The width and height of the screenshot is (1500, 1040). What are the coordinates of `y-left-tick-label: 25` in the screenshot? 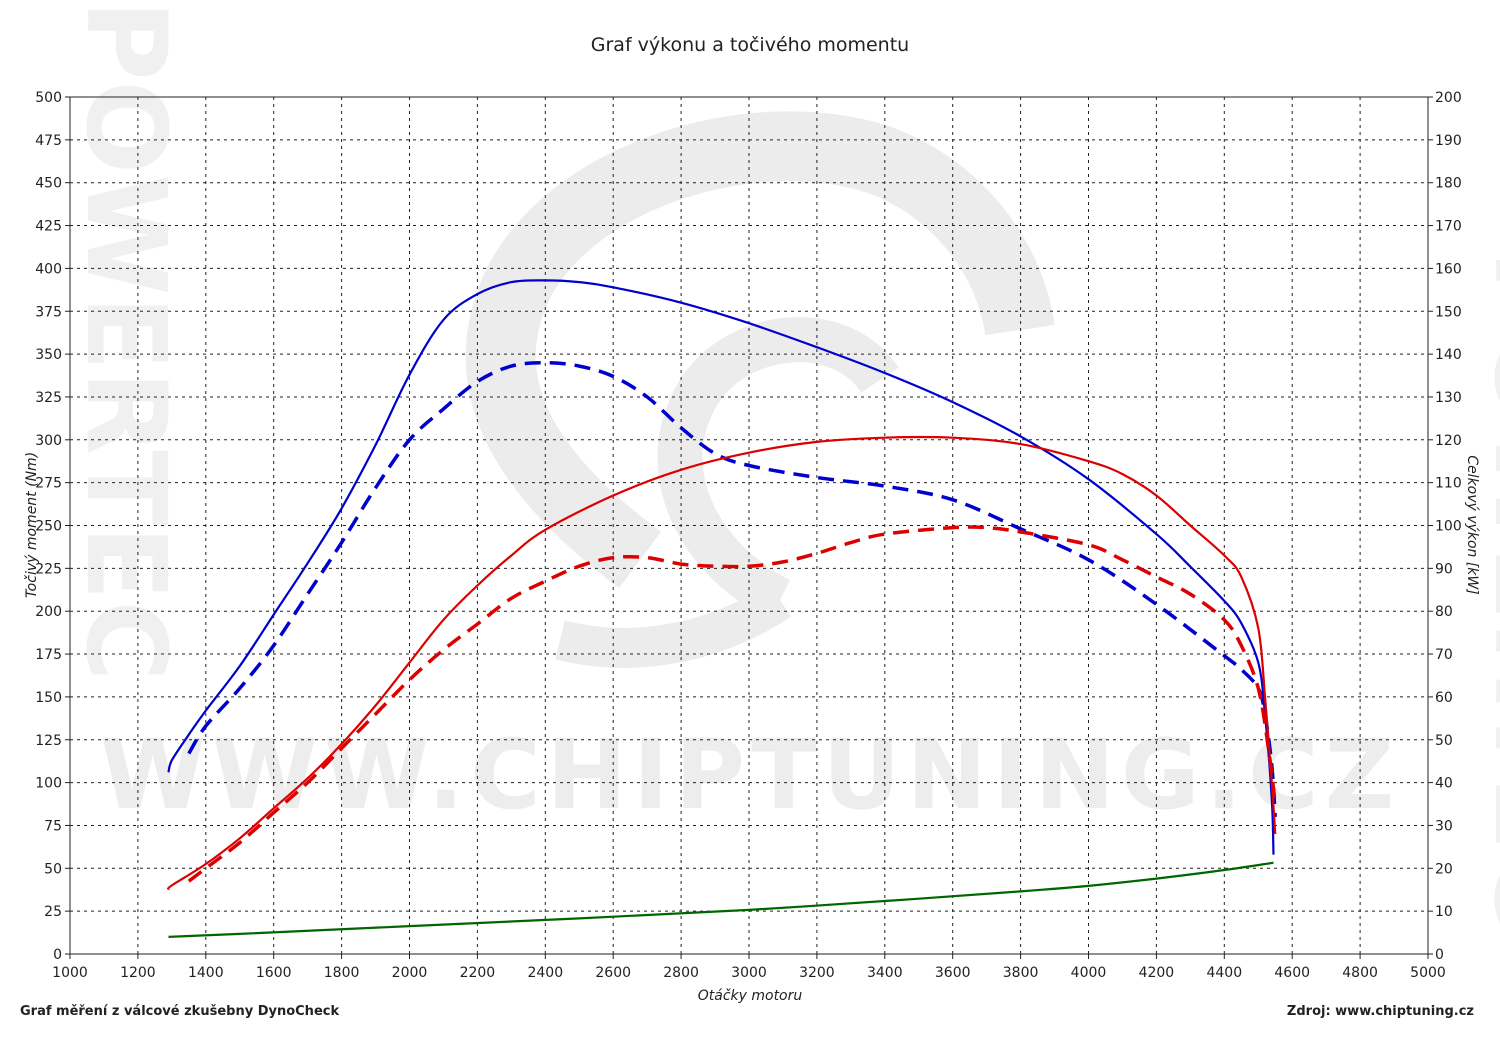 It's located at (53, 912).